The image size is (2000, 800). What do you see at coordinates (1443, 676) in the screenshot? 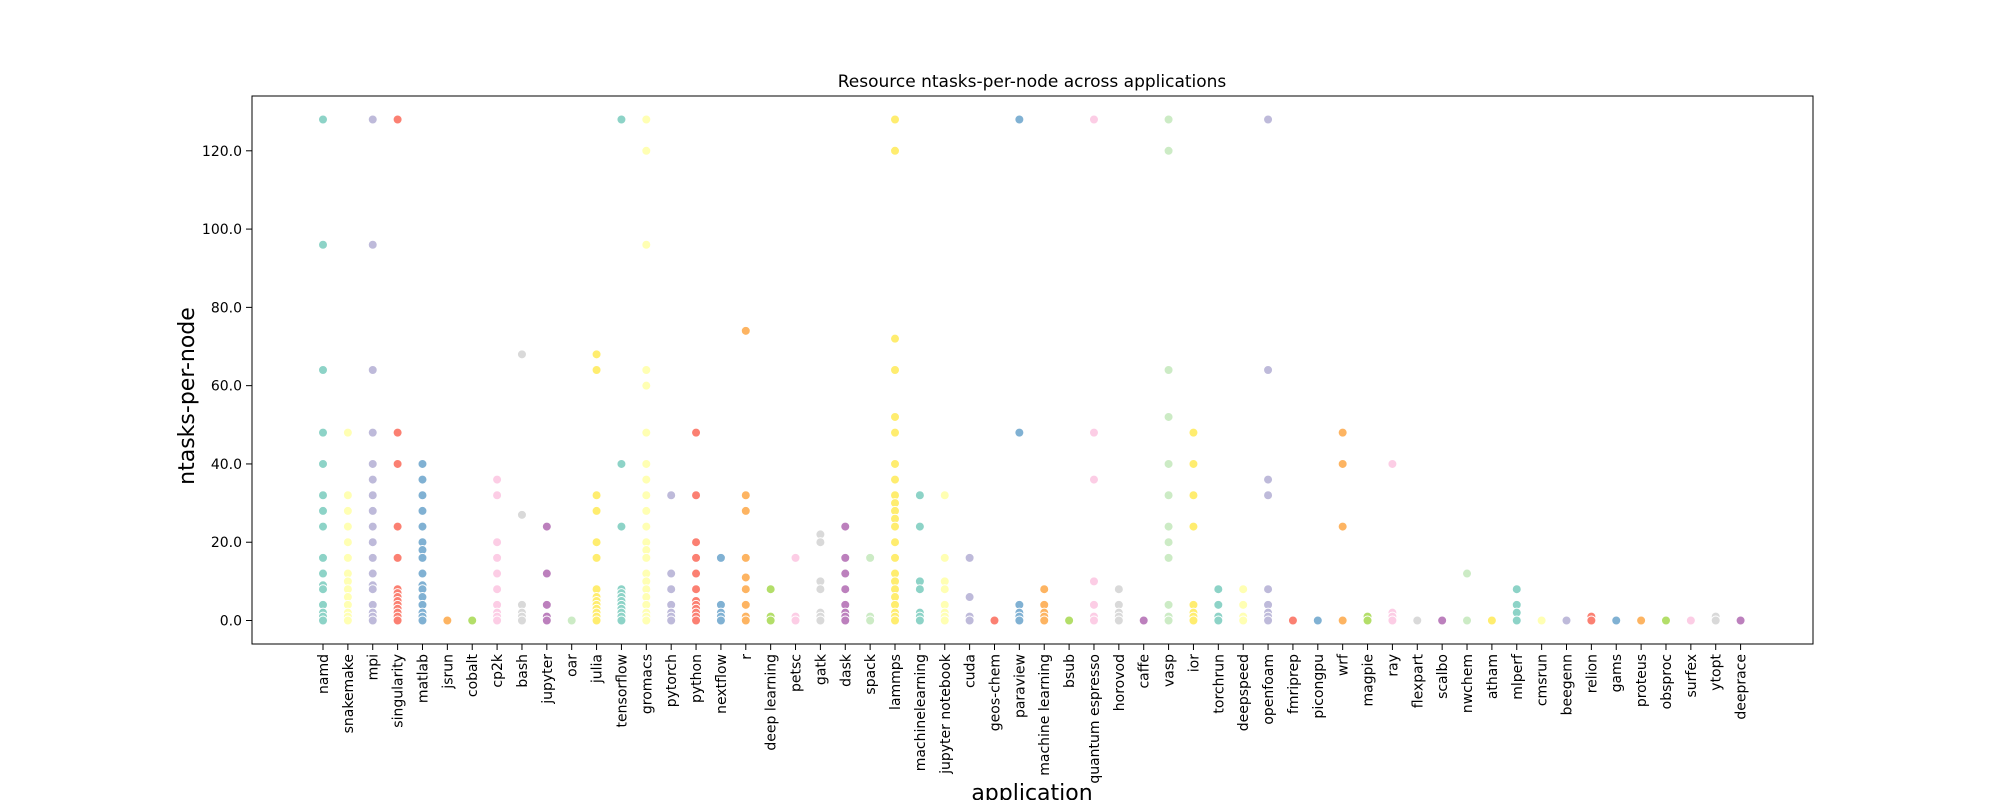
I see `x-tick-label: scalbo` at bounding box center [1443, 676].